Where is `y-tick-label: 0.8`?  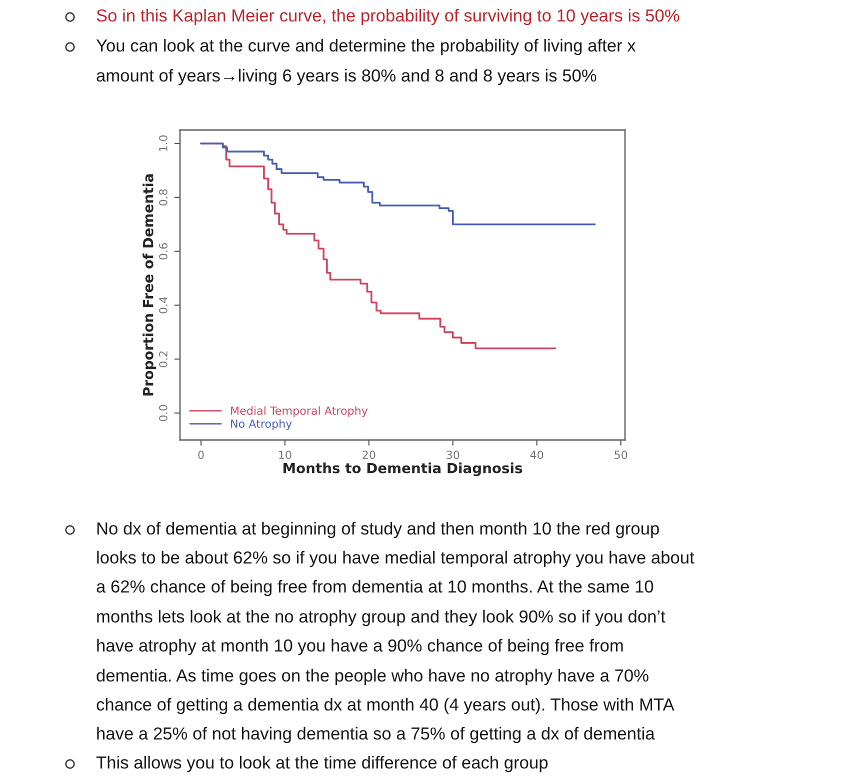
y-tick-label: 0.8 is located at coordinates (163, 197).